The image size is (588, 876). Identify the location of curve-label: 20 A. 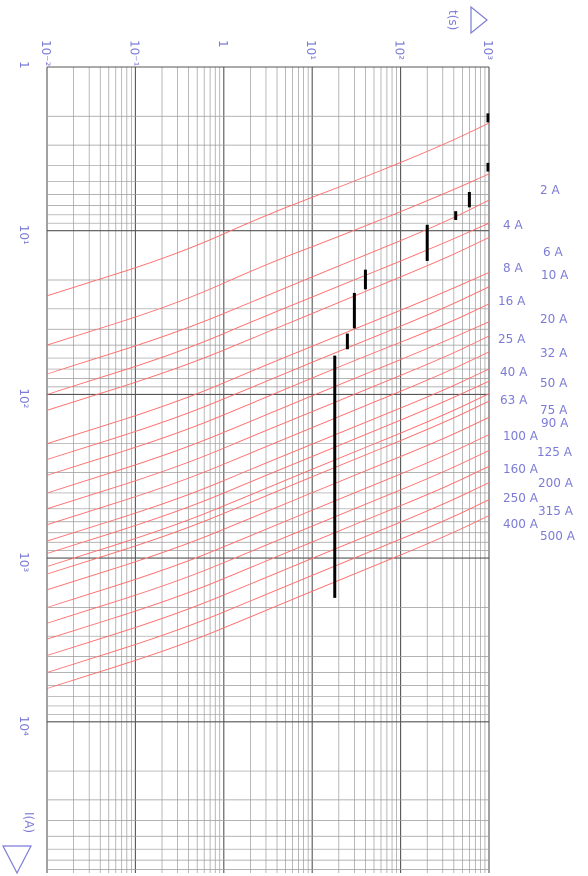
(554, 319).